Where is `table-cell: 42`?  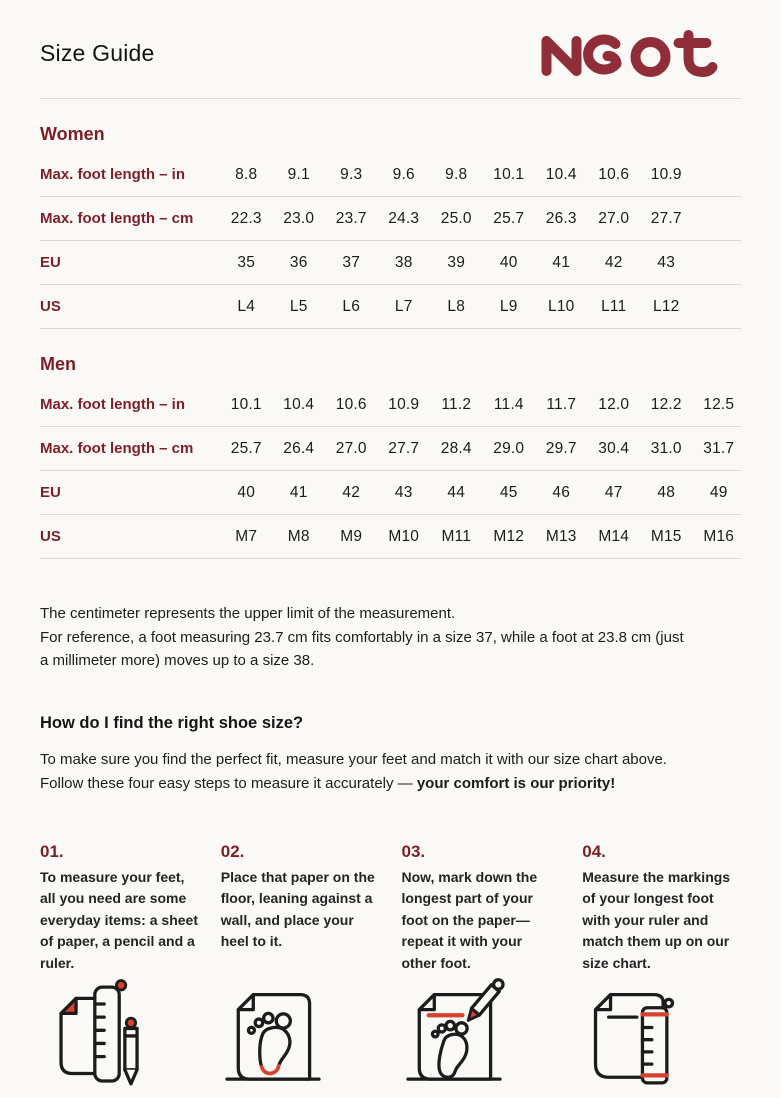 table-cell: 42 is located at coordinates (614, 263).